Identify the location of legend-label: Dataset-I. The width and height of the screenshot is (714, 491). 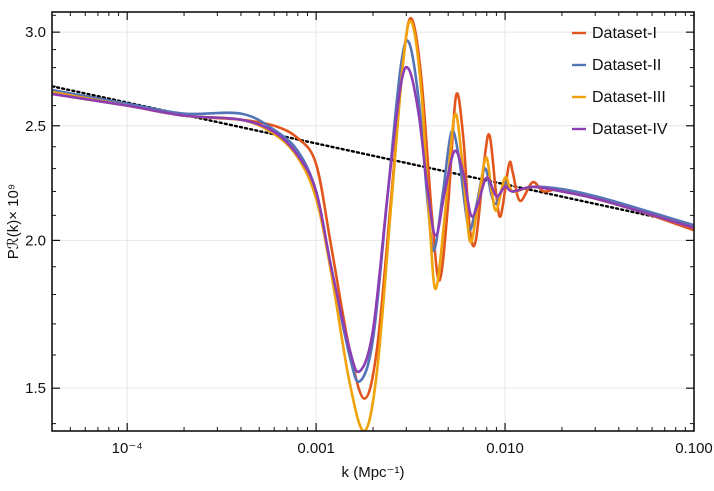
(624, 33).